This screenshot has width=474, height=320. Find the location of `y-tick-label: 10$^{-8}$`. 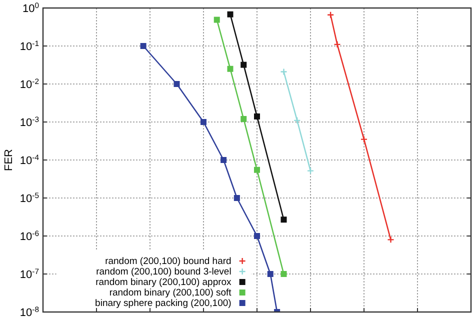

y-tick-label: 10$^{-8}$ is located at coordinates (29, 311).